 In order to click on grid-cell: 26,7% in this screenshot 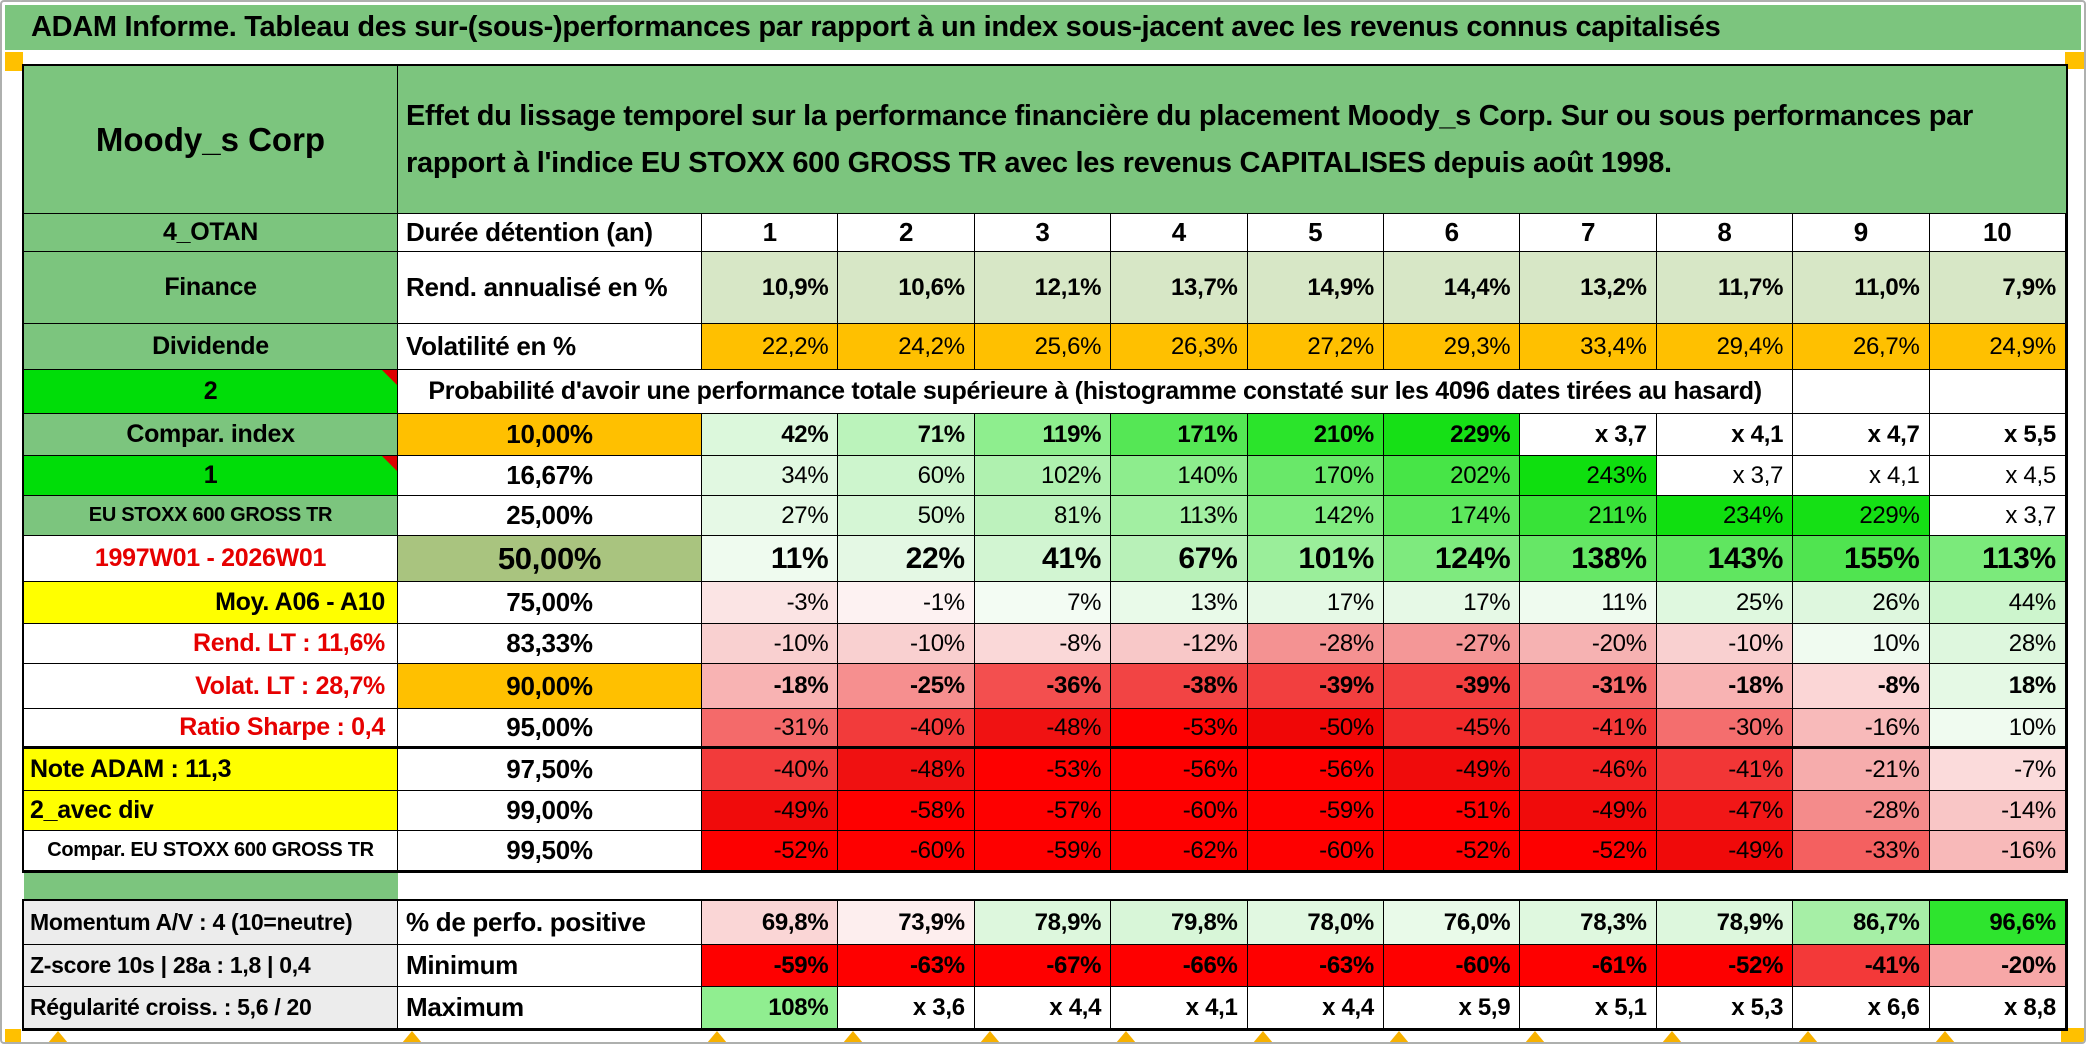, I will do `click(1861, 347)`.